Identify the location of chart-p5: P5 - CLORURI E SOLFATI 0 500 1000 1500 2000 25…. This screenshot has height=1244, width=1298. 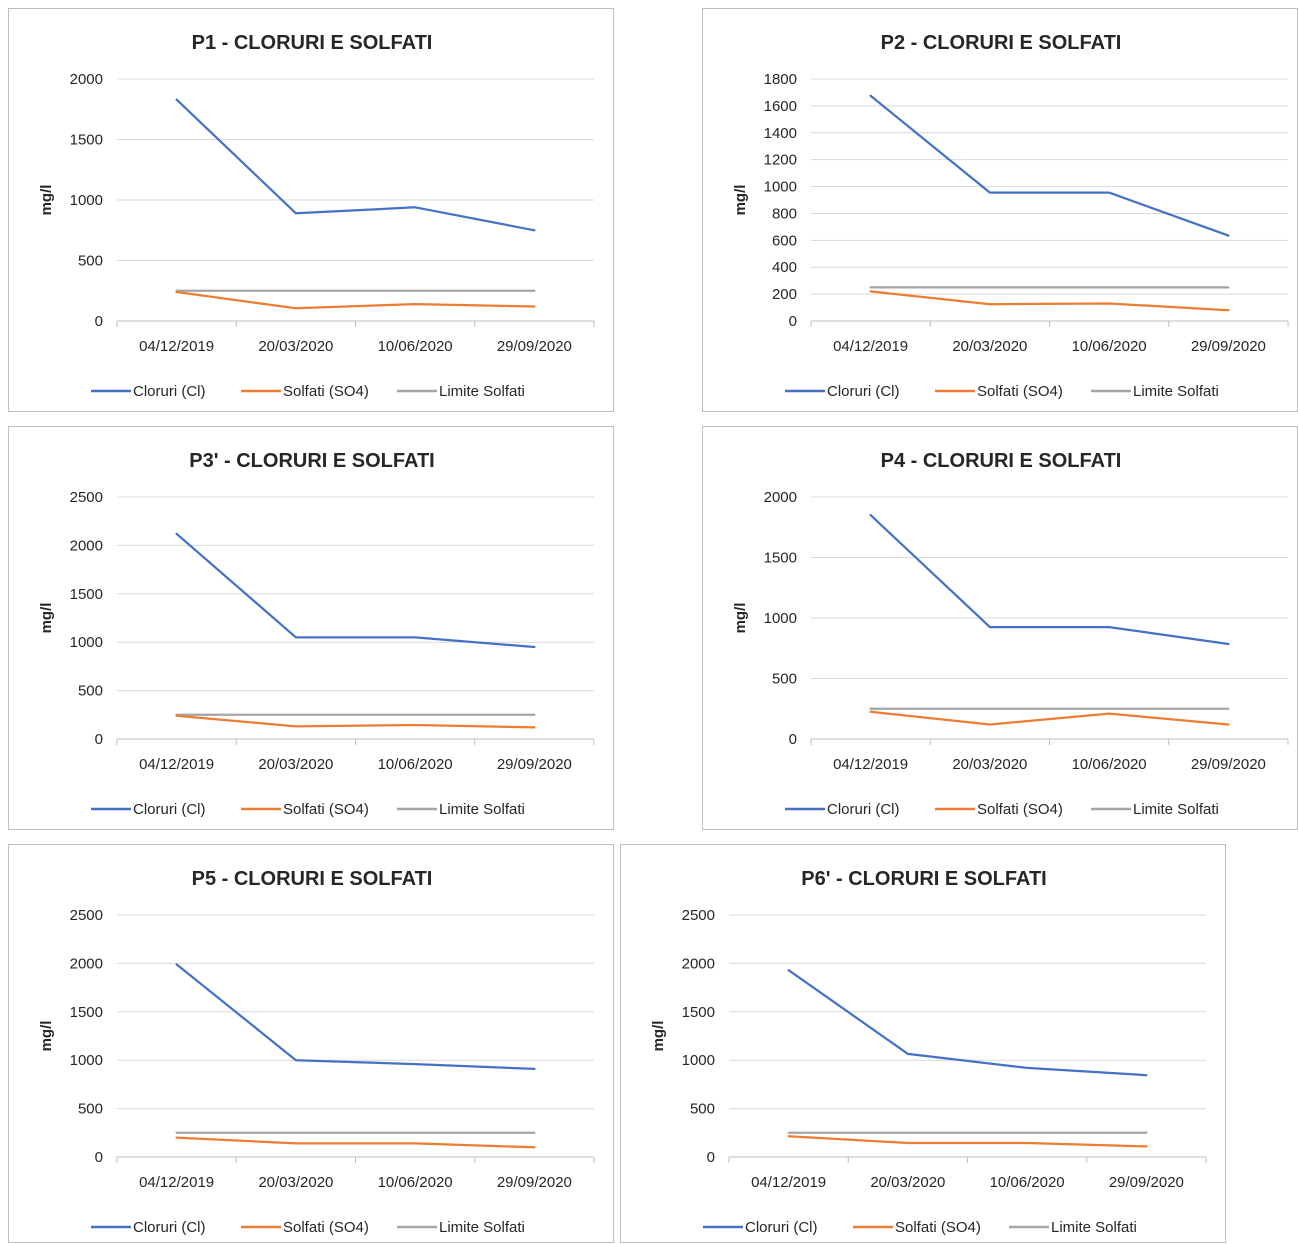
(311, 1043).